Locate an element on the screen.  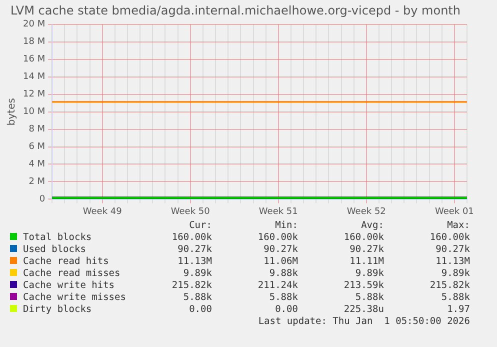
y-tick-label: 14 M is located at coordinates (34, 77).